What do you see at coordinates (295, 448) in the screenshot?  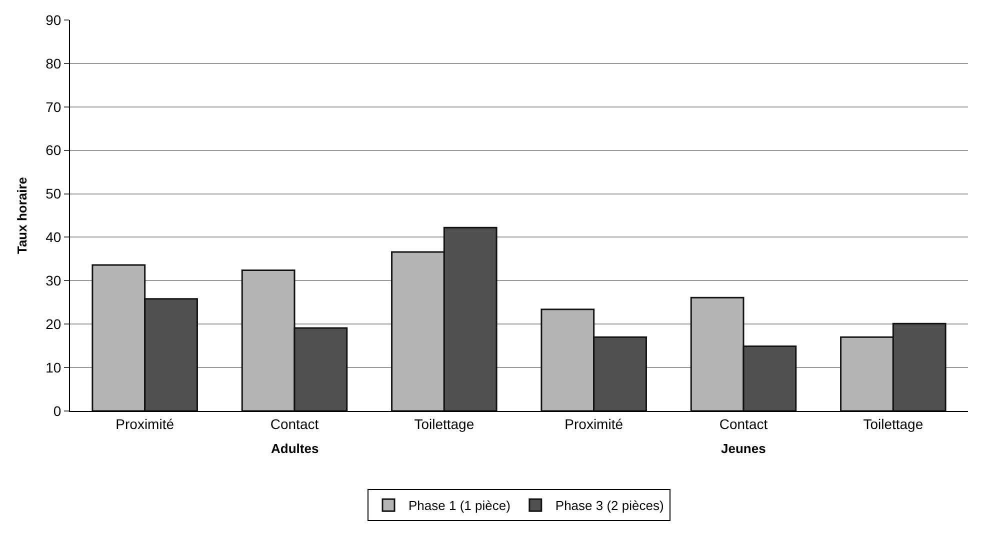 I see `text: Adultes` at bounding box center [295, 448].